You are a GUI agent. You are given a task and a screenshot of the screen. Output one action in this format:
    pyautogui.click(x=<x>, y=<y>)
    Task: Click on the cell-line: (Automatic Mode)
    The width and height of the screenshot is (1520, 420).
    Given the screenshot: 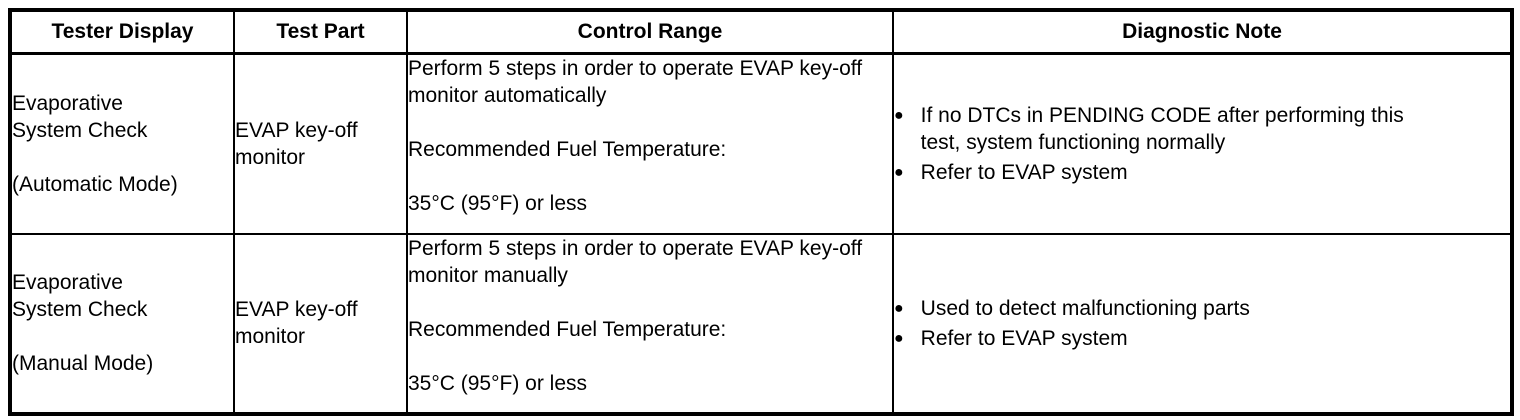 What is the action you would take?
    pyautogui.click(x=95, y=184)
    